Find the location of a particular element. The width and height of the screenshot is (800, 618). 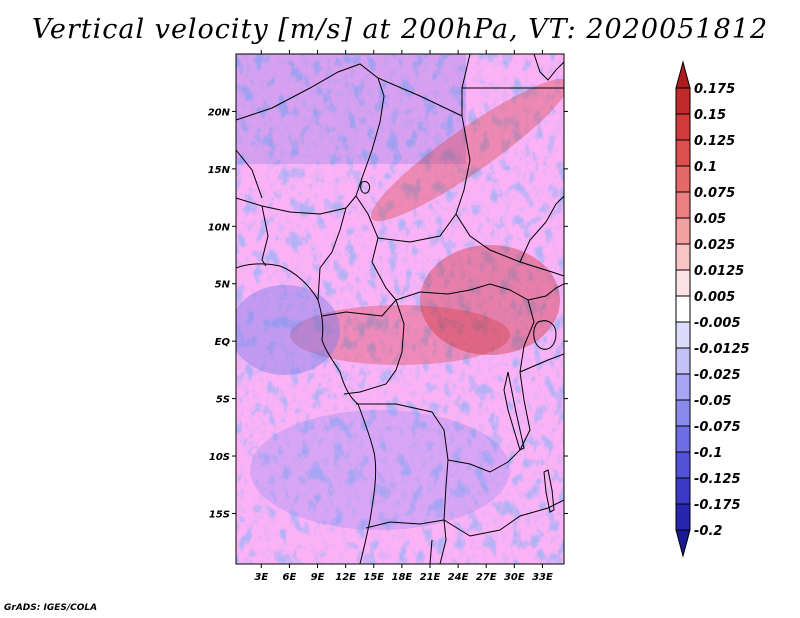

colorbar-label: -0.1 is located at coordinates (708, 453).